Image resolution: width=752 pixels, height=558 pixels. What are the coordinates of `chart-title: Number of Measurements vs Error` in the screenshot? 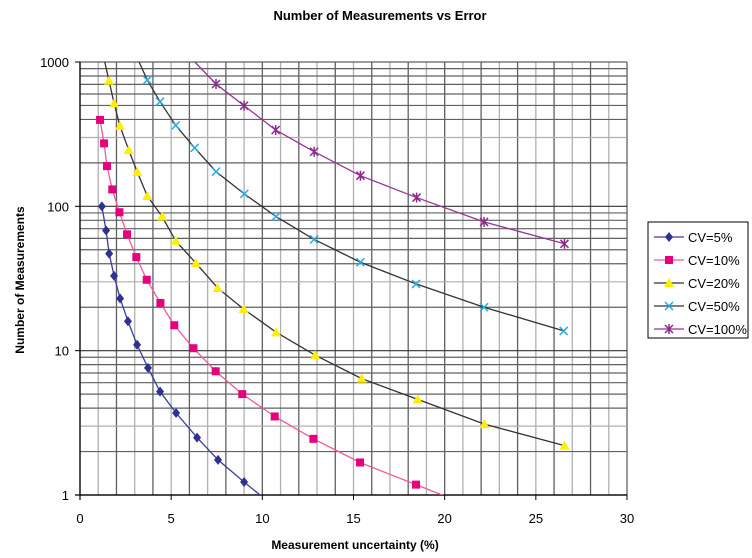 It's located at (379, 15).